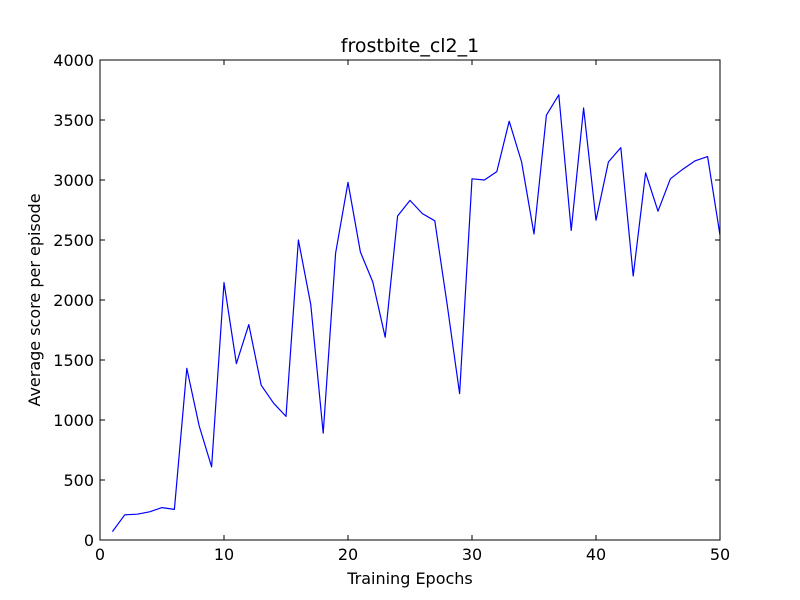 Image resolution: width=800 pixels, height=600 pixels. What do you see at coordinates (224, 554) in the screenshot?
I see `x-tick-label: 10` at bounding box center [224, 554].